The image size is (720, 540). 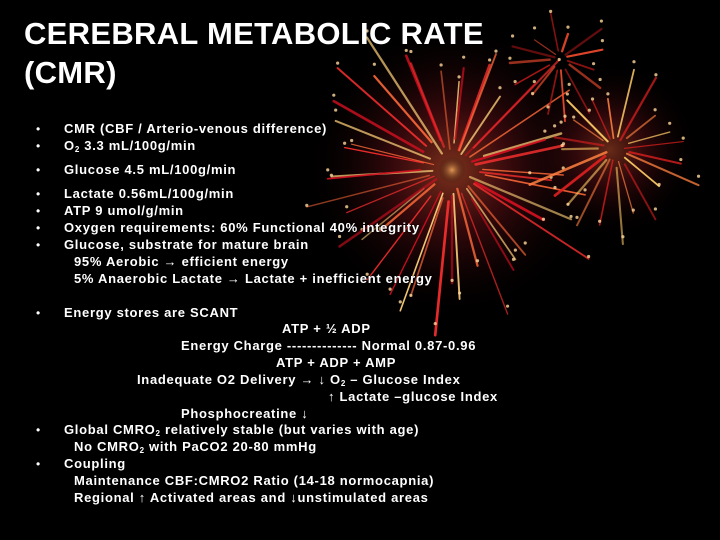 What do you see at coordinates (254, 53) in the screenshot?
I see `slide-title: CEREBRAL METABOLIC RATE (CMR)` at bounding box center [254, 53].